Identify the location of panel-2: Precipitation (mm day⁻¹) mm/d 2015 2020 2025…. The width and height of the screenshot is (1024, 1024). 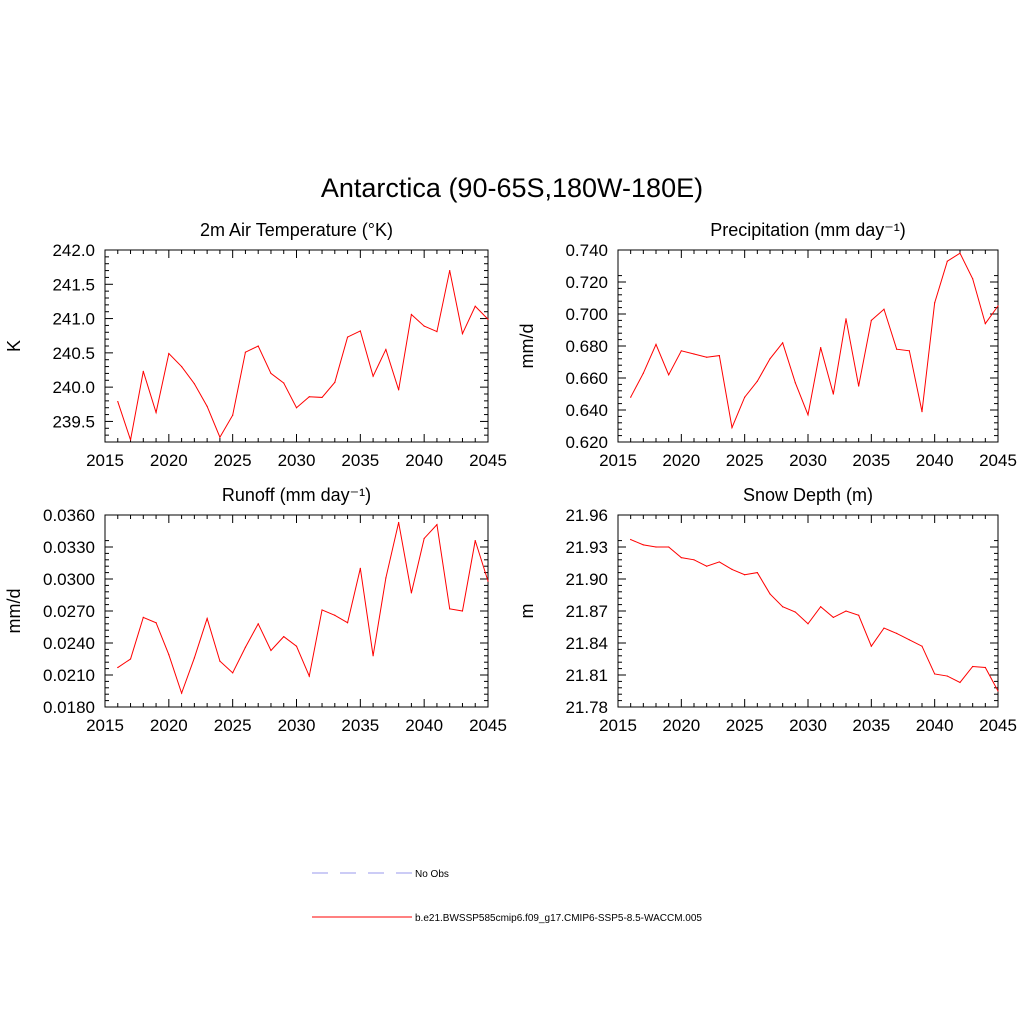
(767, 345).